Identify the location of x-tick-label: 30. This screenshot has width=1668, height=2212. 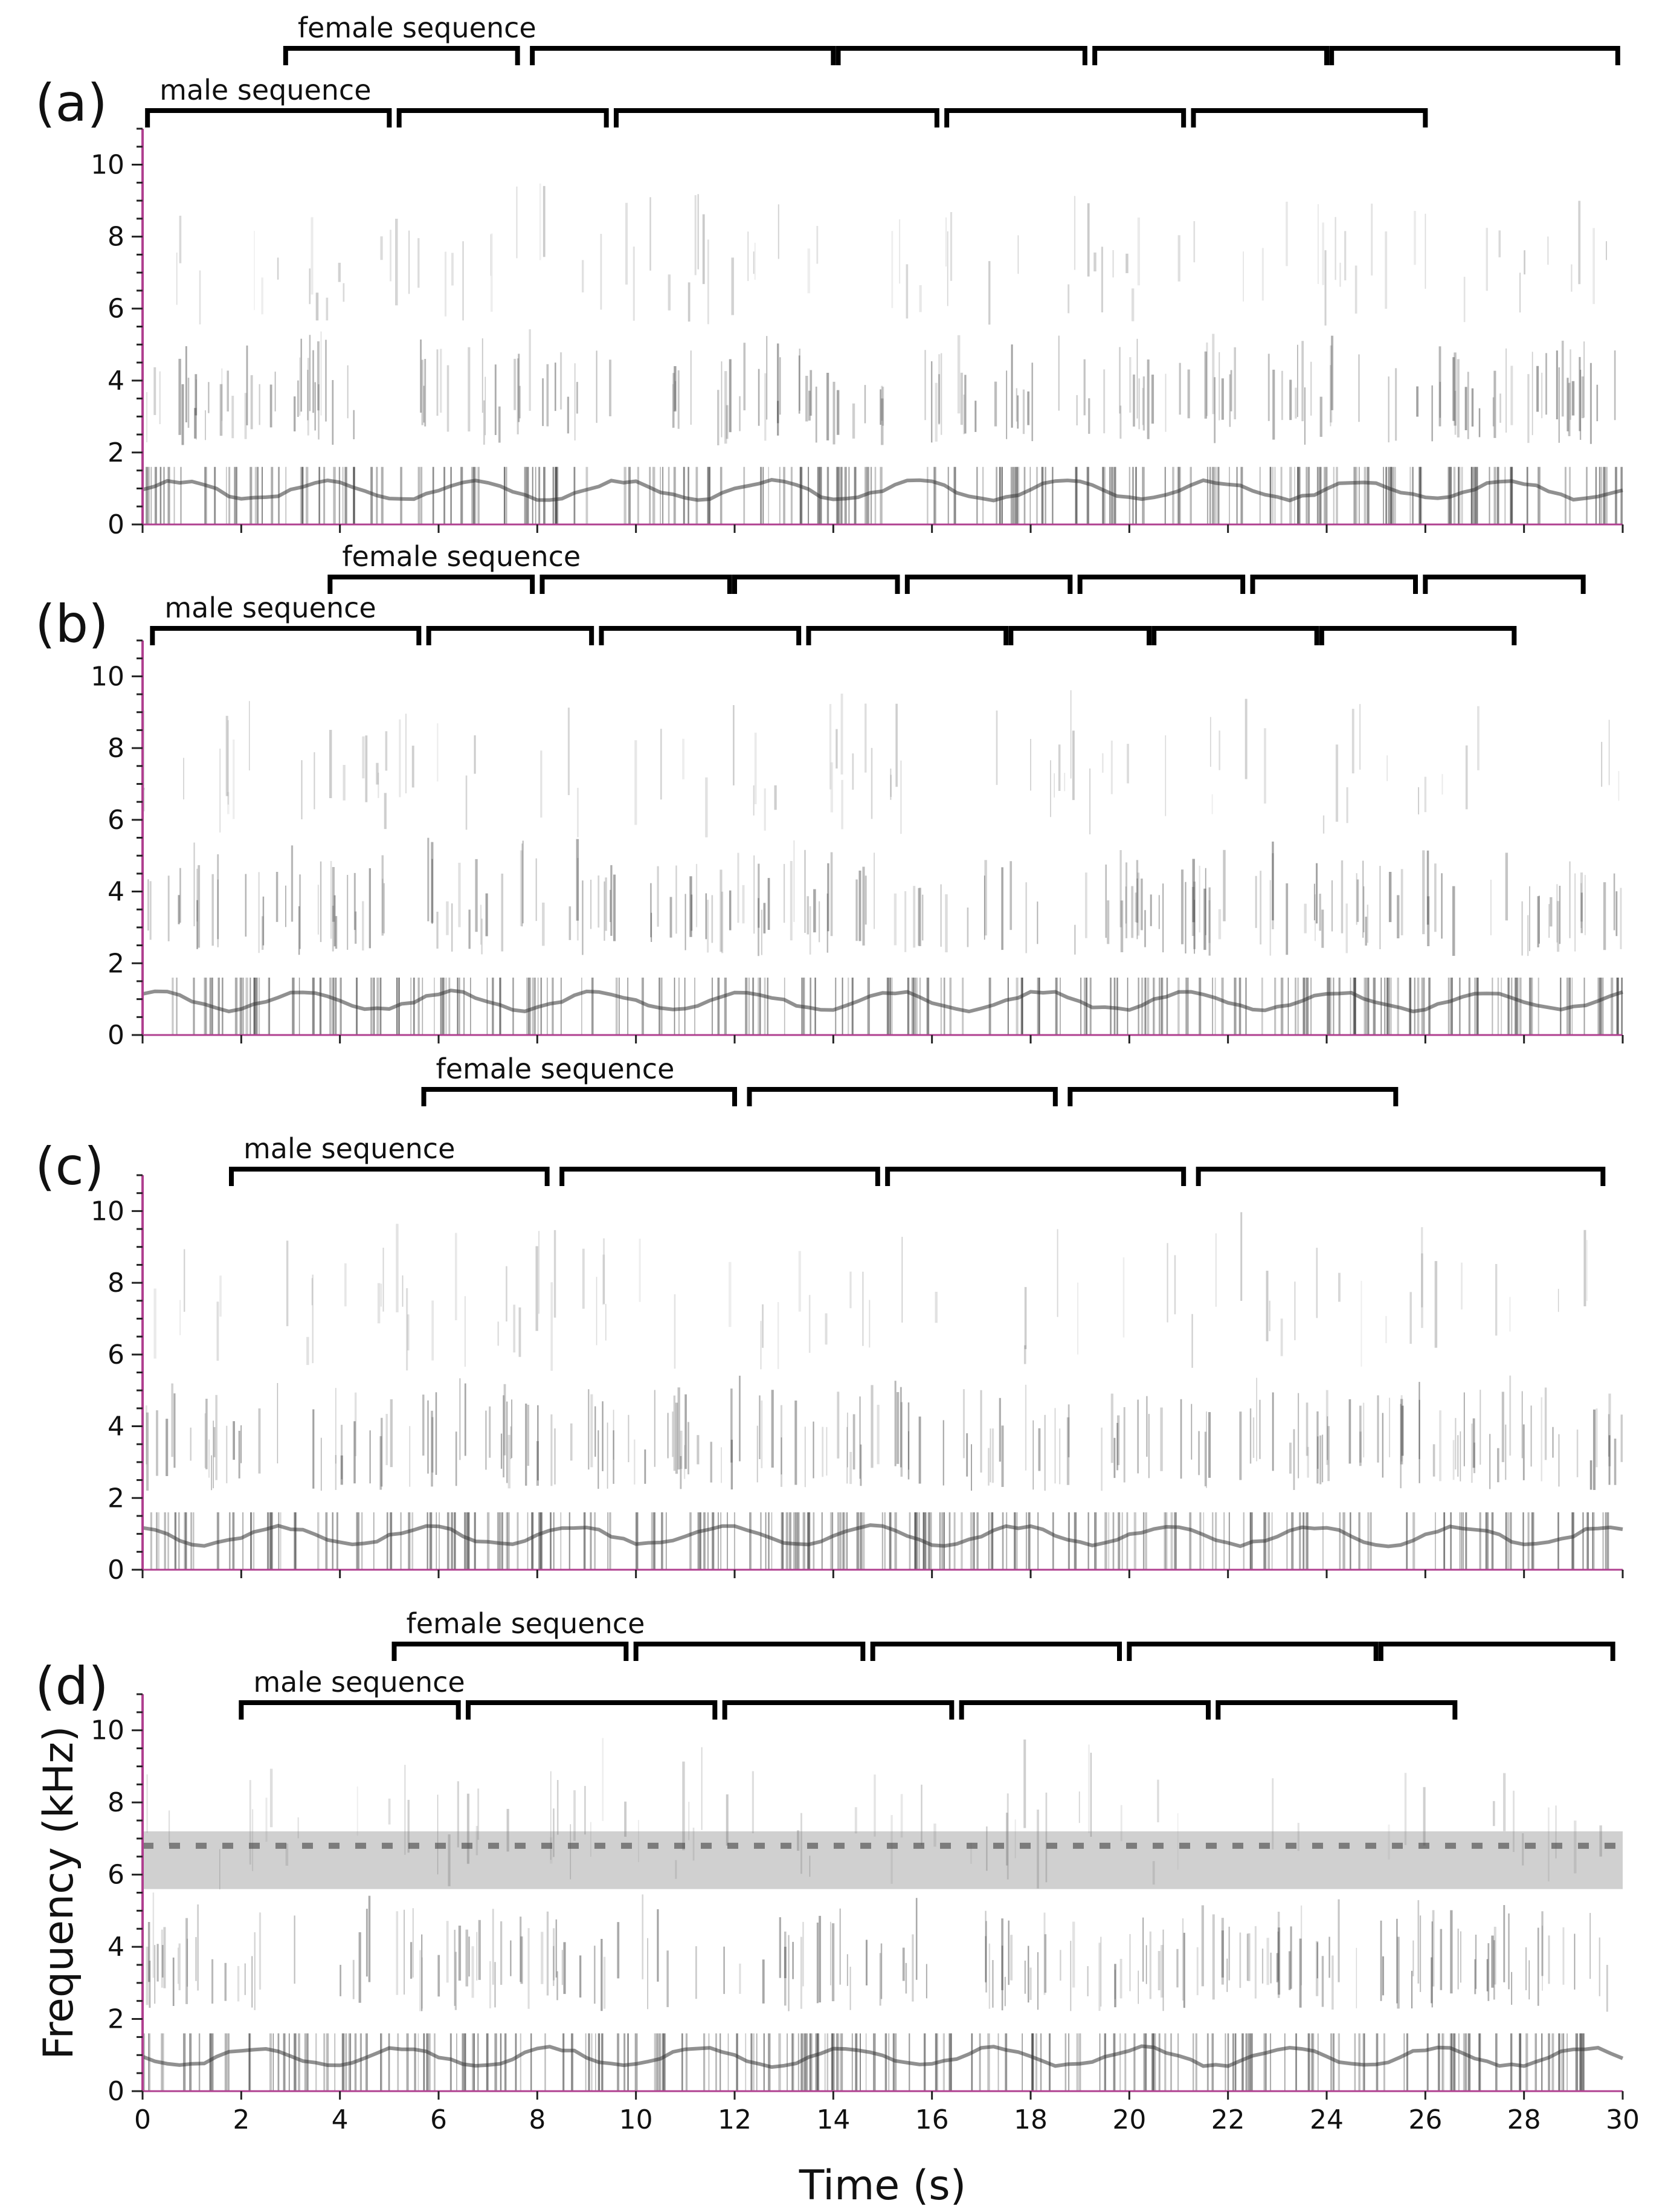
(1623, 2119).